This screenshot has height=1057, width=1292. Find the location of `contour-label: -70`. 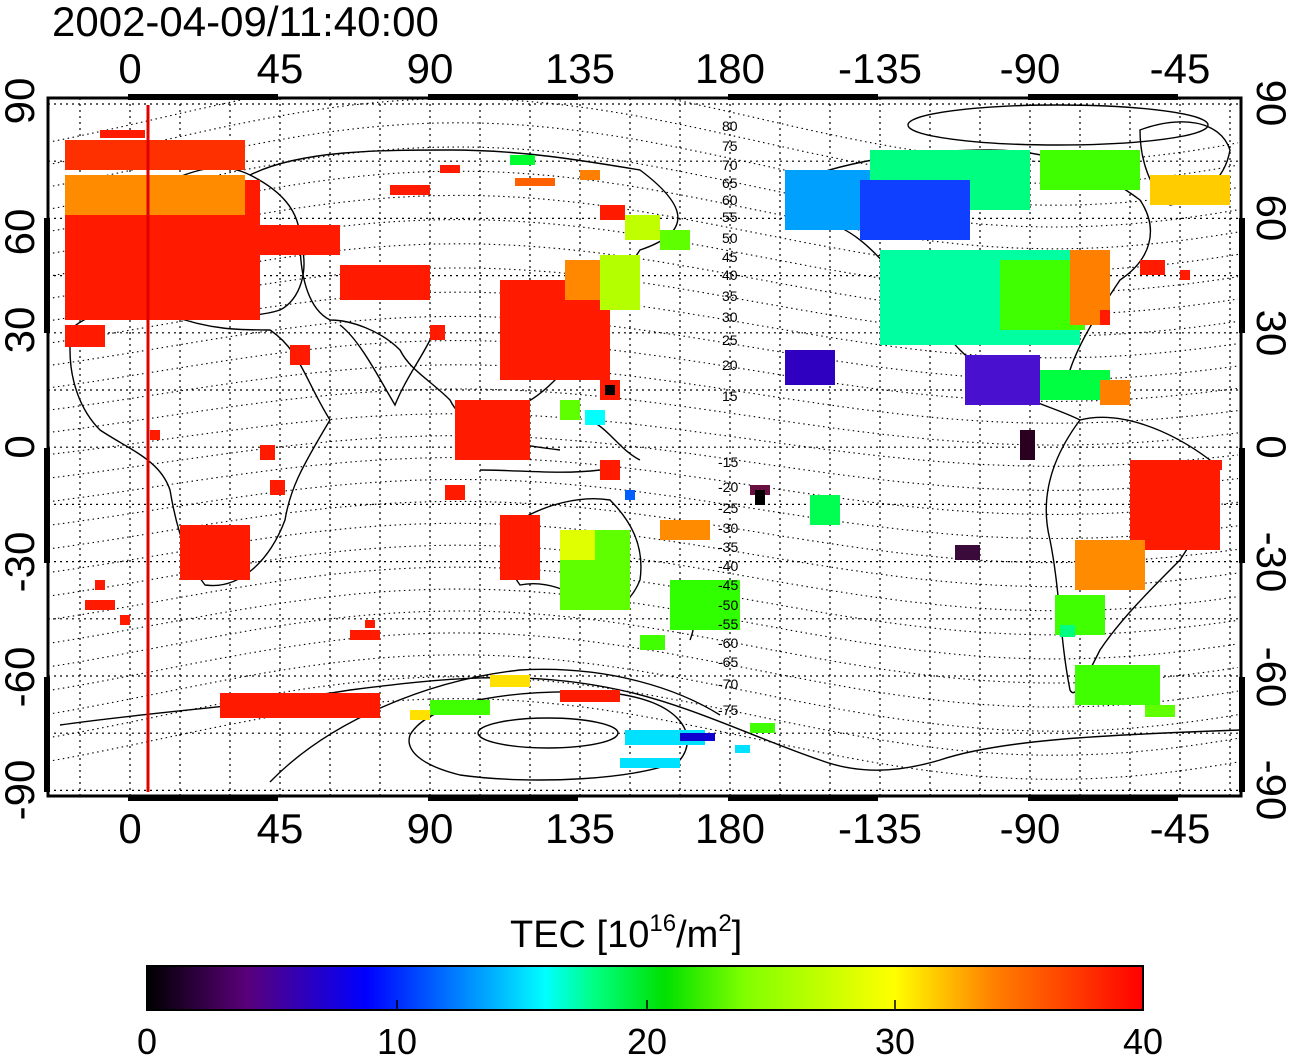

contour-label: -70 is located at coordinates (728, 684).